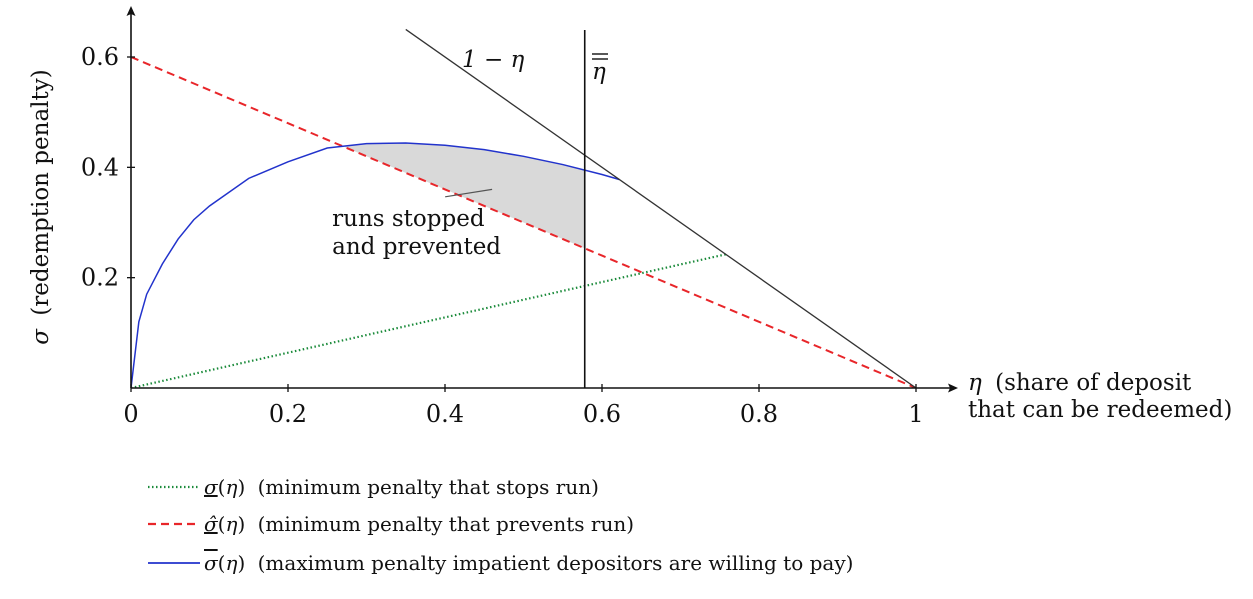 Image resolution: width=1253 pixels, height=599 pixels. What do you see at coordinates (602, 414) in the screenshot?
I see `x-tick-label: 0.6` at bounding box center [602, 414].